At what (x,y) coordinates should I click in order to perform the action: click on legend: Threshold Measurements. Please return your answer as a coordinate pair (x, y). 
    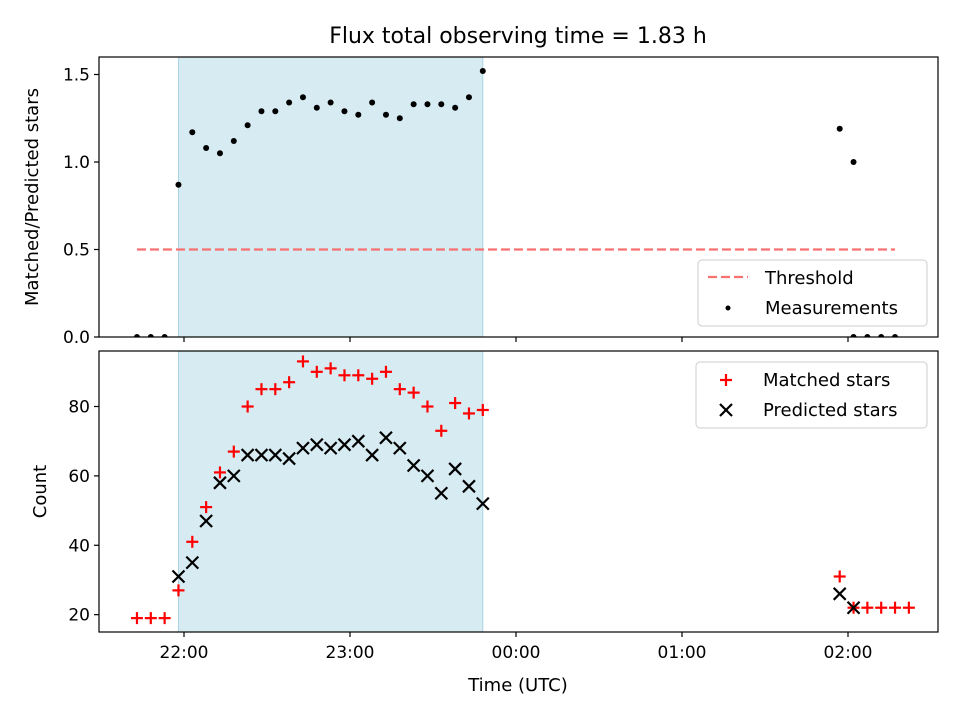
    Looking at the image, I should click on (812, 293).